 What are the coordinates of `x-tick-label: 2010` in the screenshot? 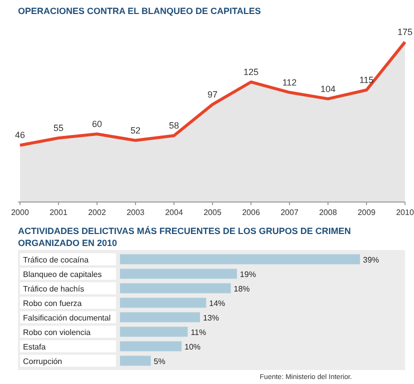 It's located at (405, 212).